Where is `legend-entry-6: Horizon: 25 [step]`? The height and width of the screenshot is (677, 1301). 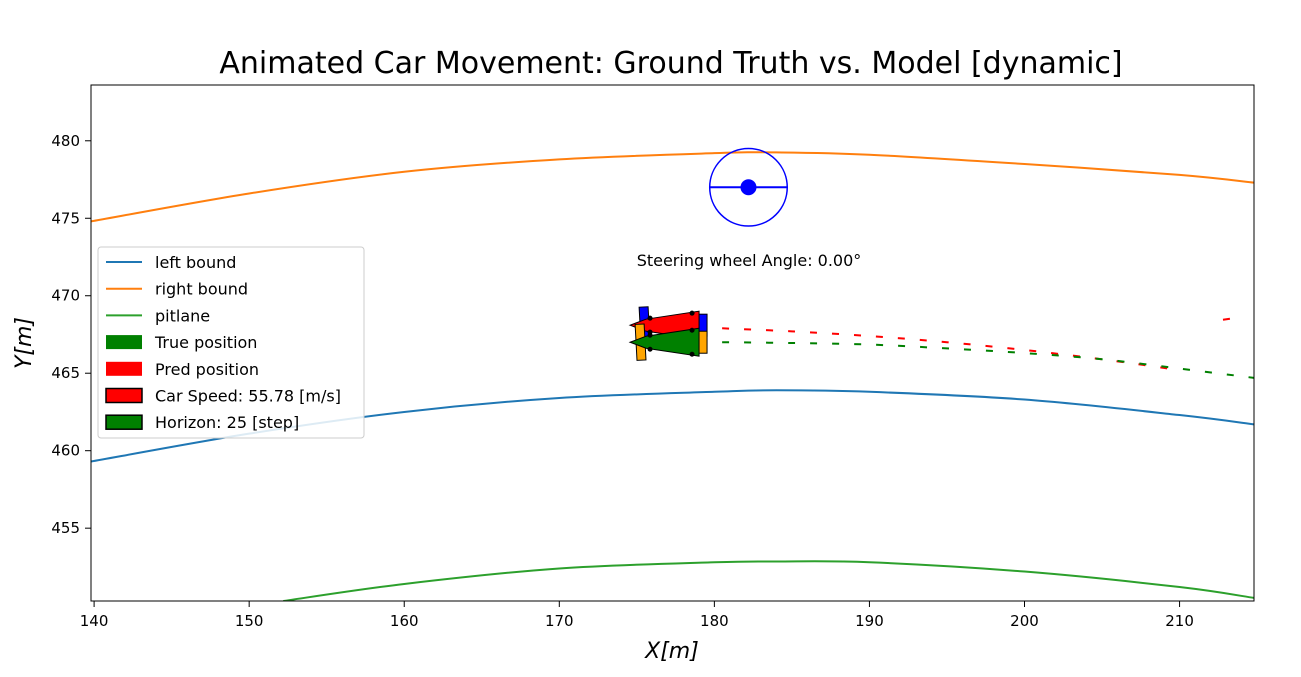
legend-entry-6: Horizon: 25 [step] is located at coordinates (202, 422).